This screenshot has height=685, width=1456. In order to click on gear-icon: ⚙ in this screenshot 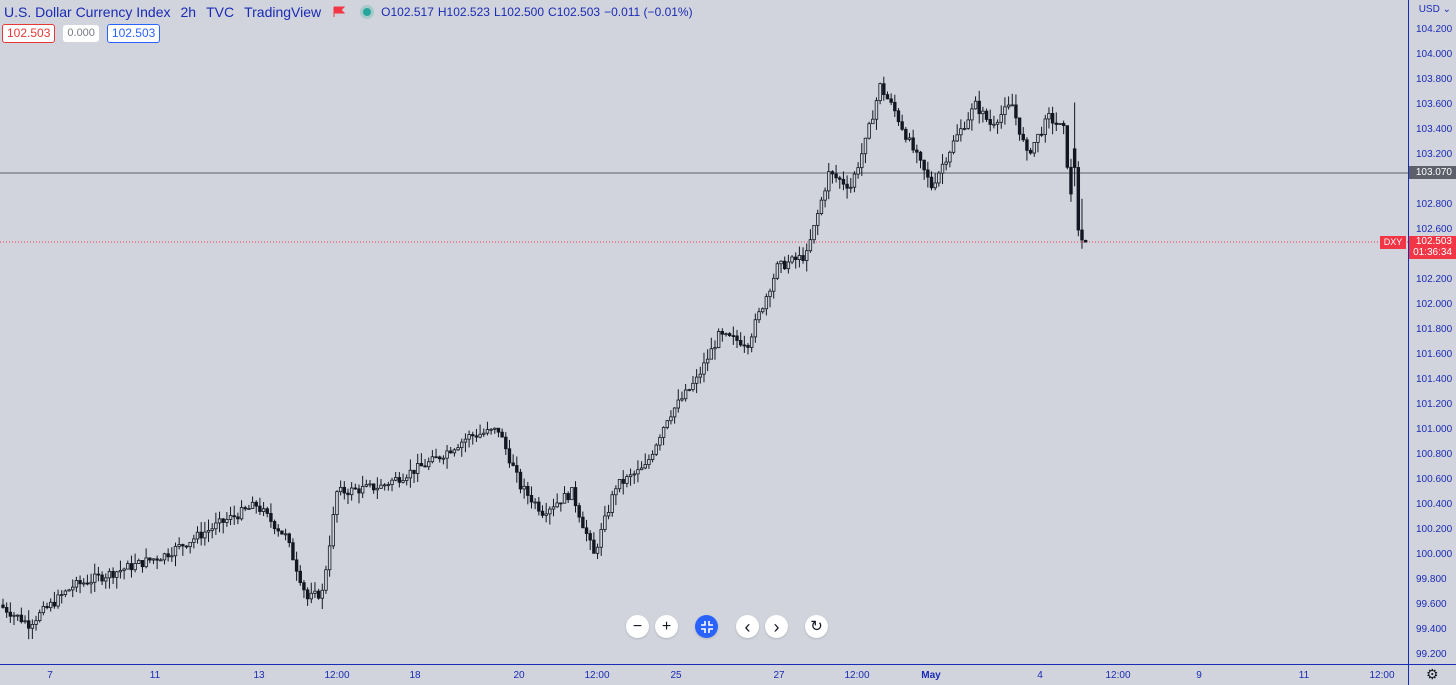, I will do `click(1432, 674)`.